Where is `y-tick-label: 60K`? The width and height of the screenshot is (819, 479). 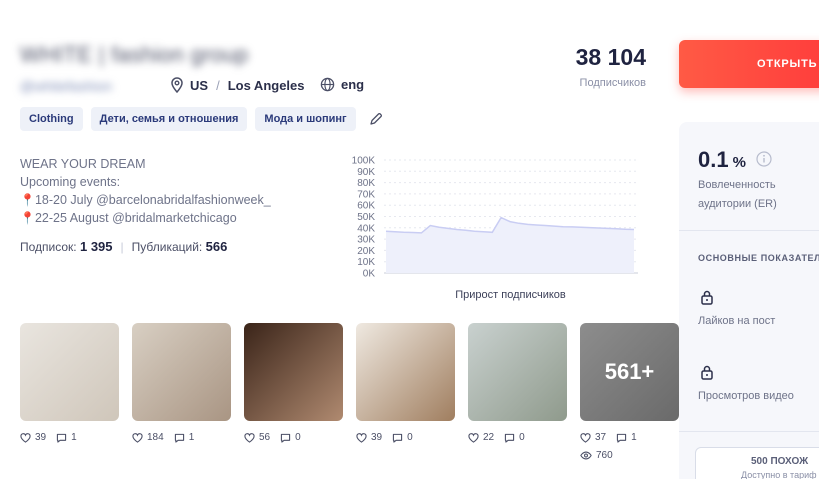
y-tick-label: 60K is located at coordinates (366, 206).